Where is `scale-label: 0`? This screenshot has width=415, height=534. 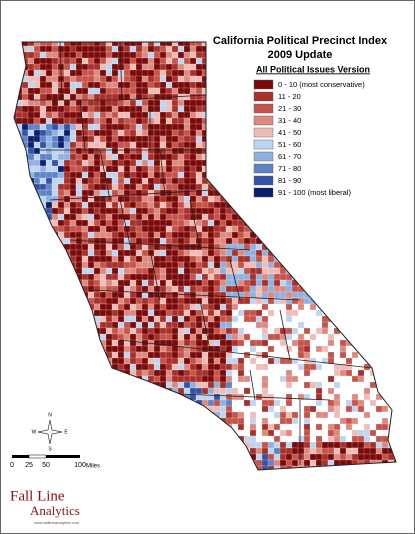
scale-label: 0 is located at coordinates (12, 465).